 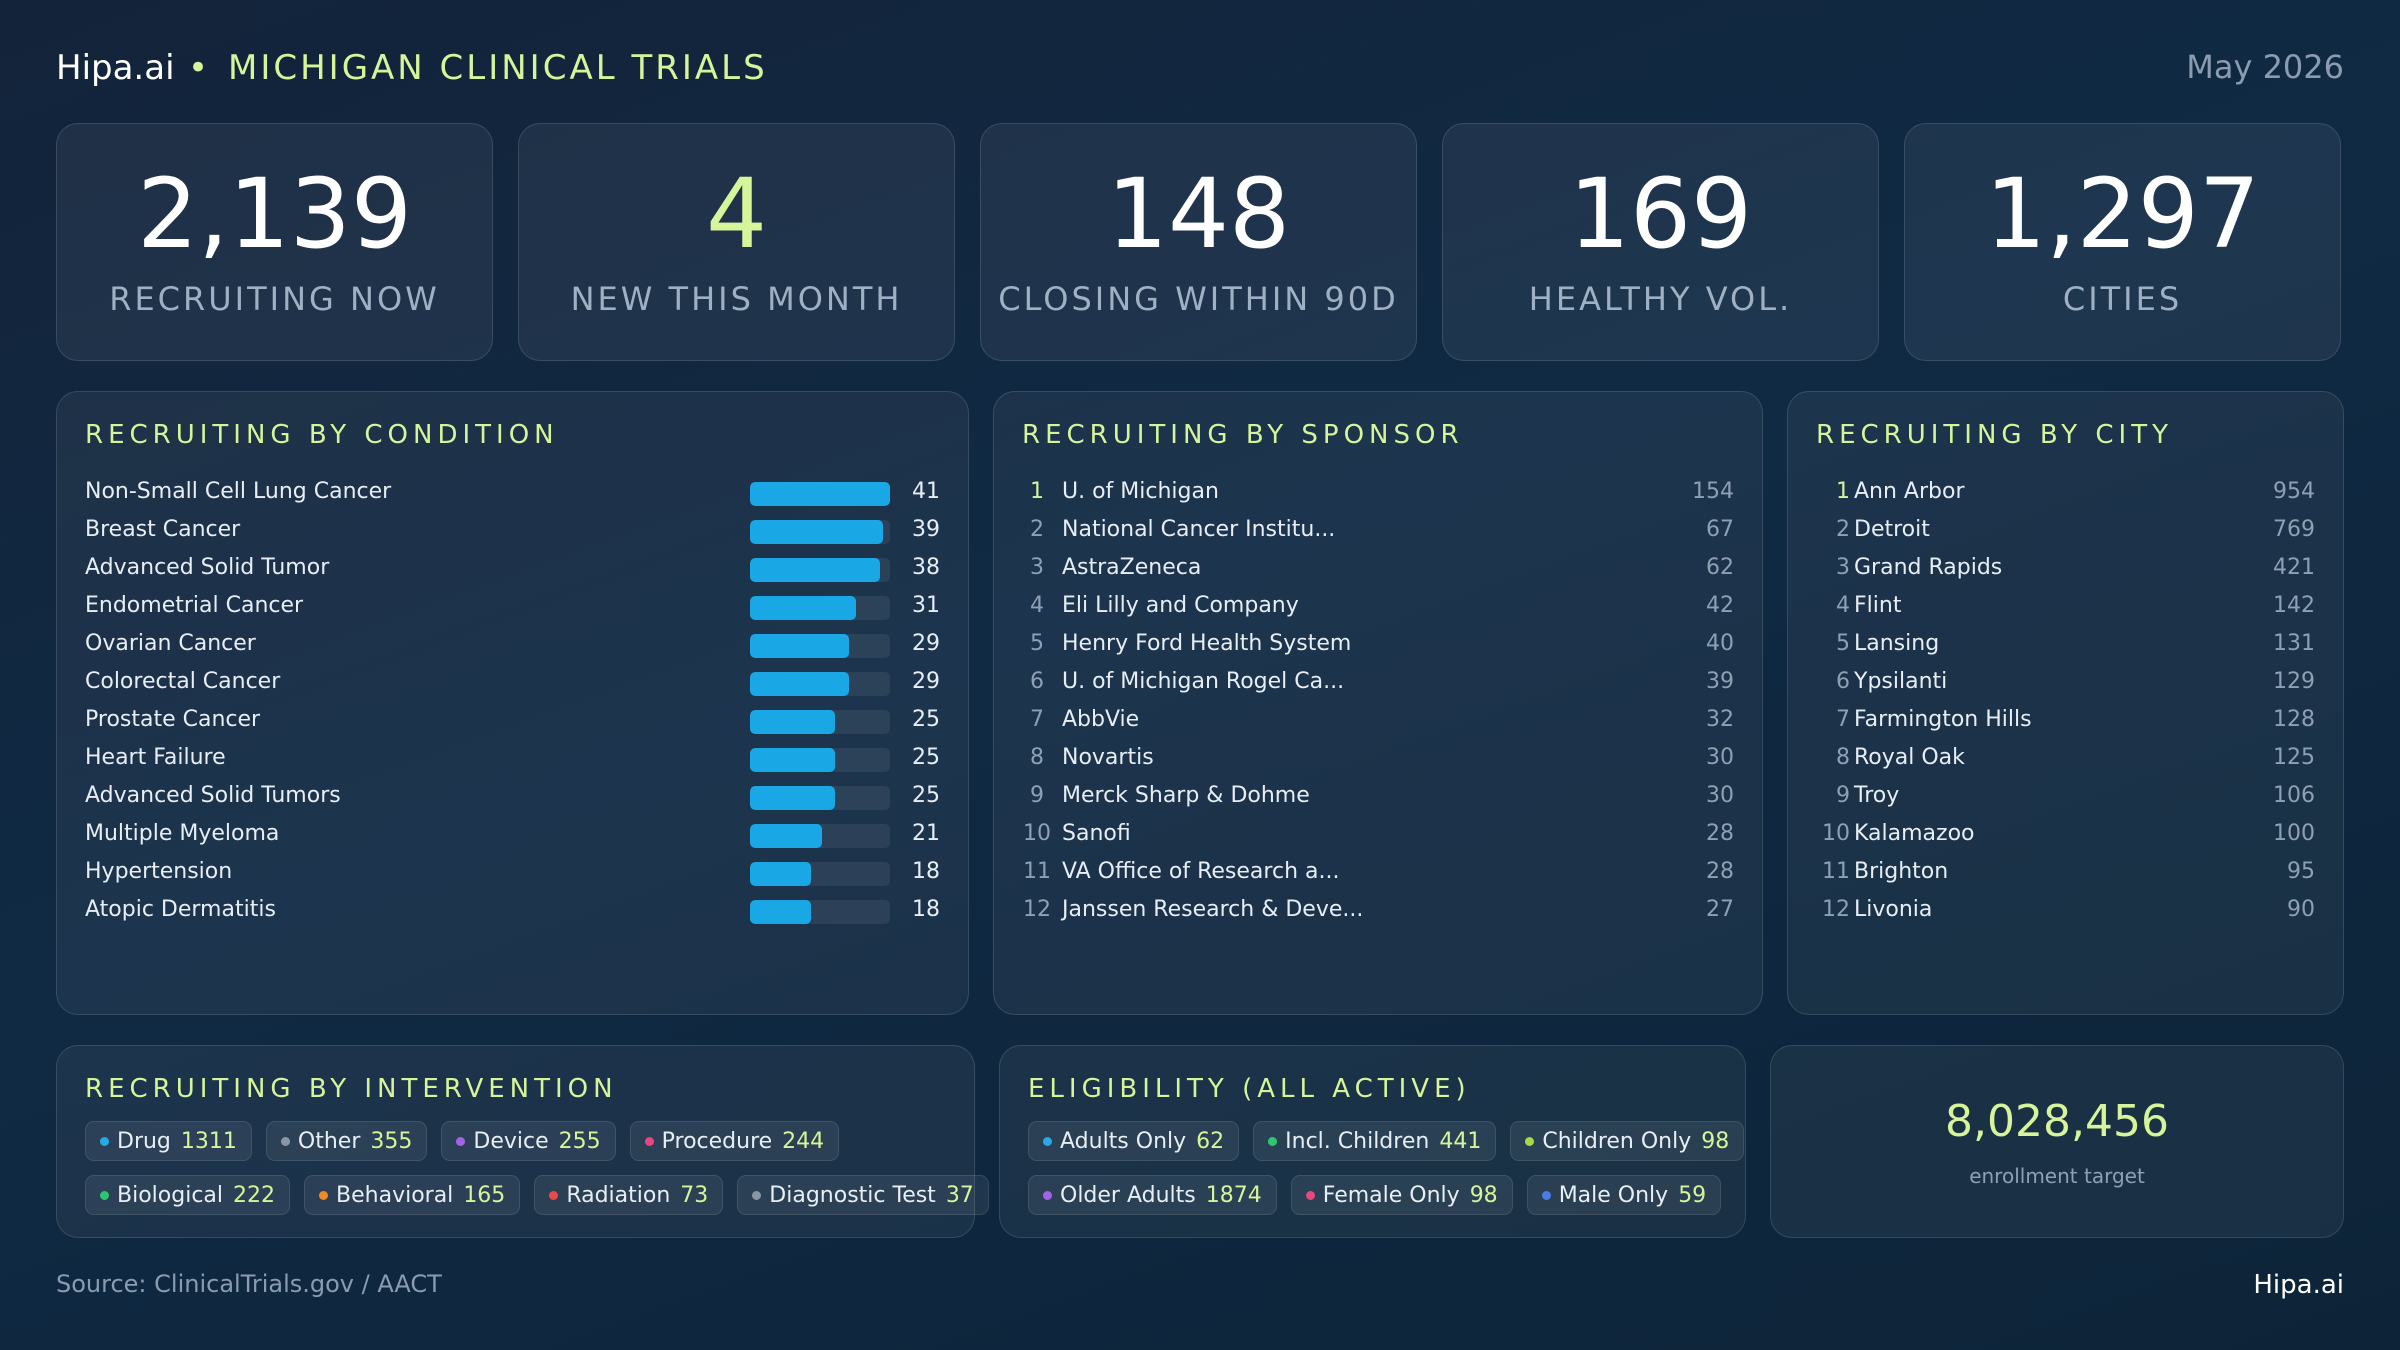 I want to click on city-rank: 8, so click(x=1843, y=757).